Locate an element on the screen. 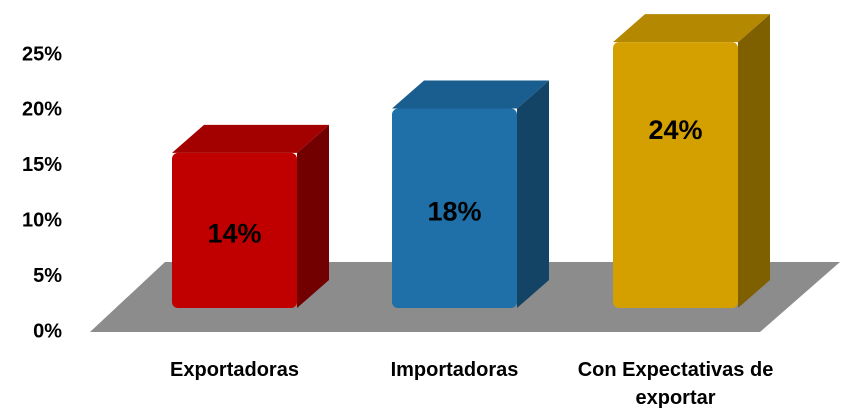 This screenshot has height=420, width=841. y-tick-label: 25% is located at coordinates (42, 54).